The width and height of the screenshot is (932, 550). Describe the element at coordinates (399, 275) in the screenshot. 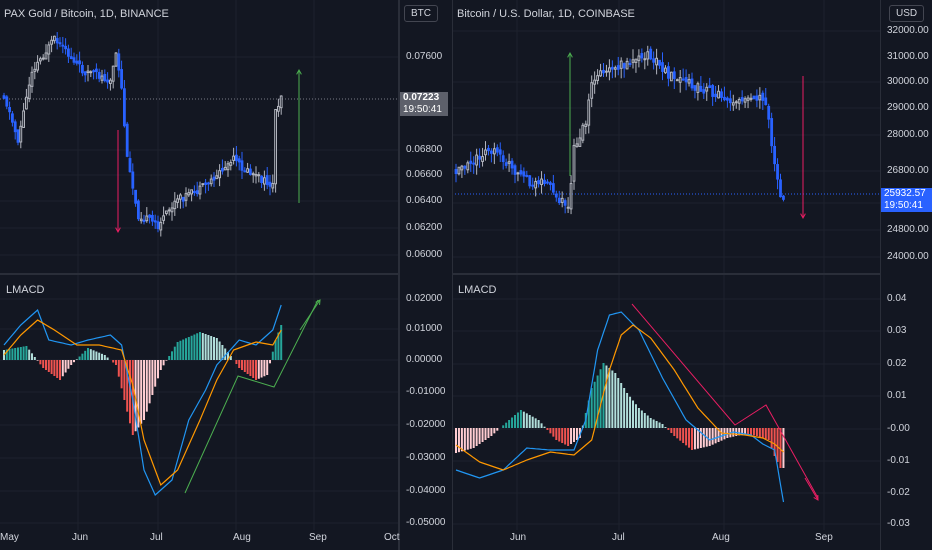

I see `pane-divider` at that location.